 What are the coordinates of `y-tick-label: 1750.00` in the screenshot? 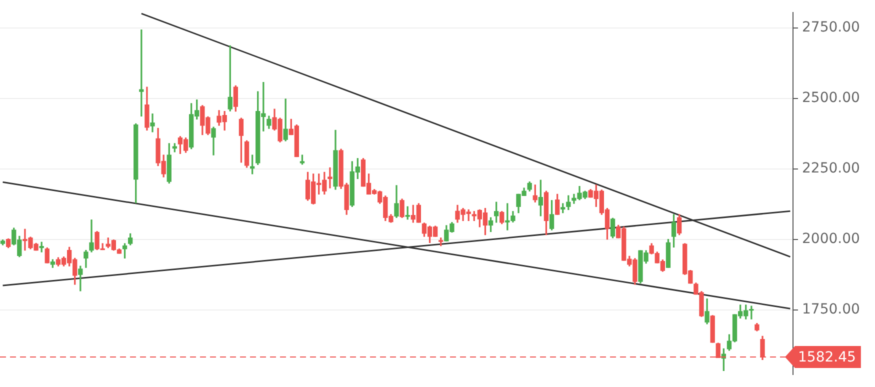 It's located at (831, 309).